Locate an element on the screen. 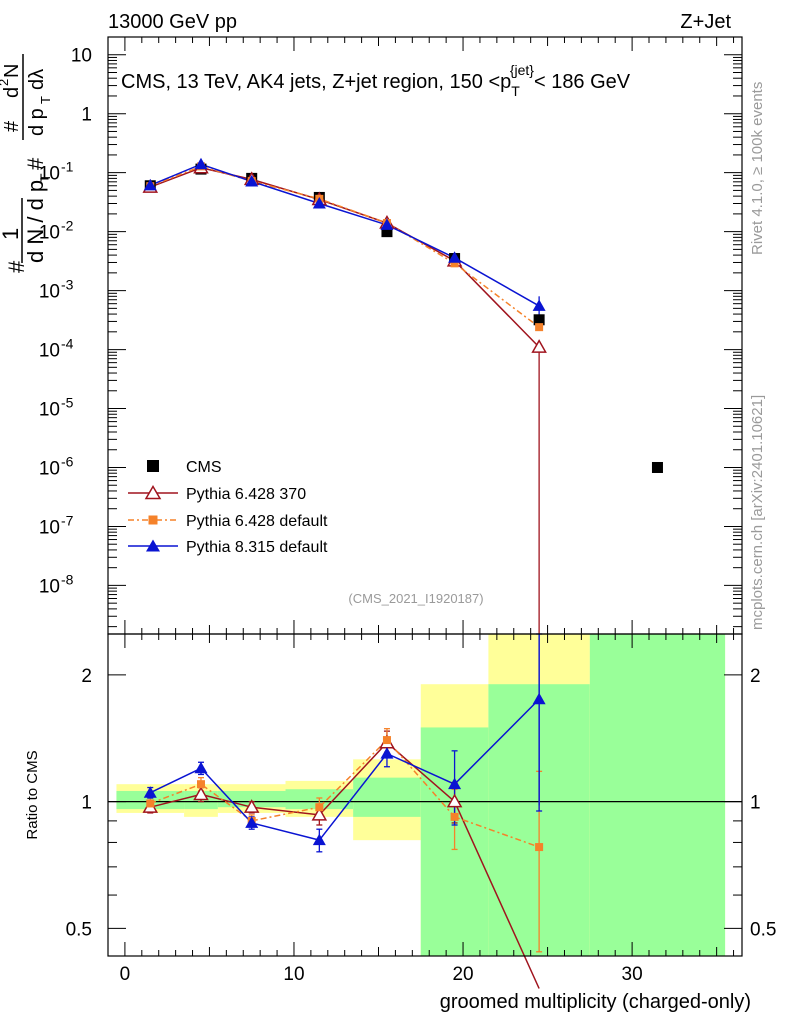 The image size is (786, 1024). svg-text: 1 is located at coordinates (11, 234).